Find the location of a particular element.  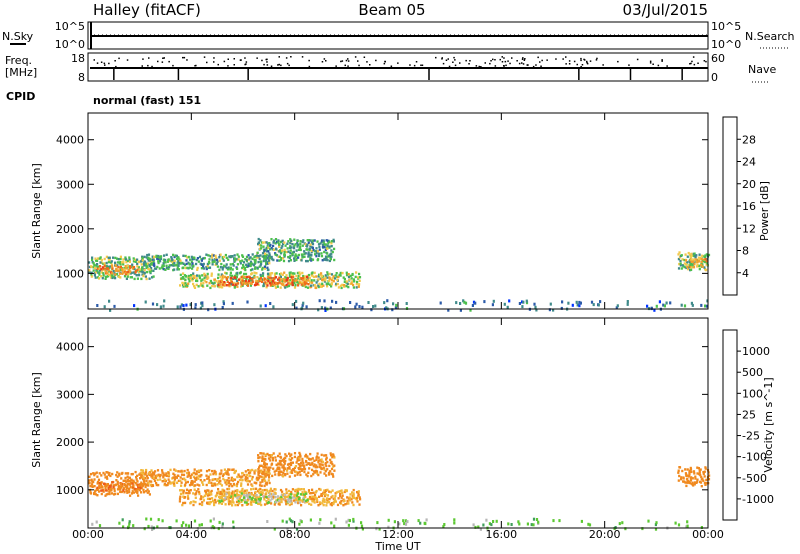

y-tick-label: 1000 is located at coordinates (70, 273).